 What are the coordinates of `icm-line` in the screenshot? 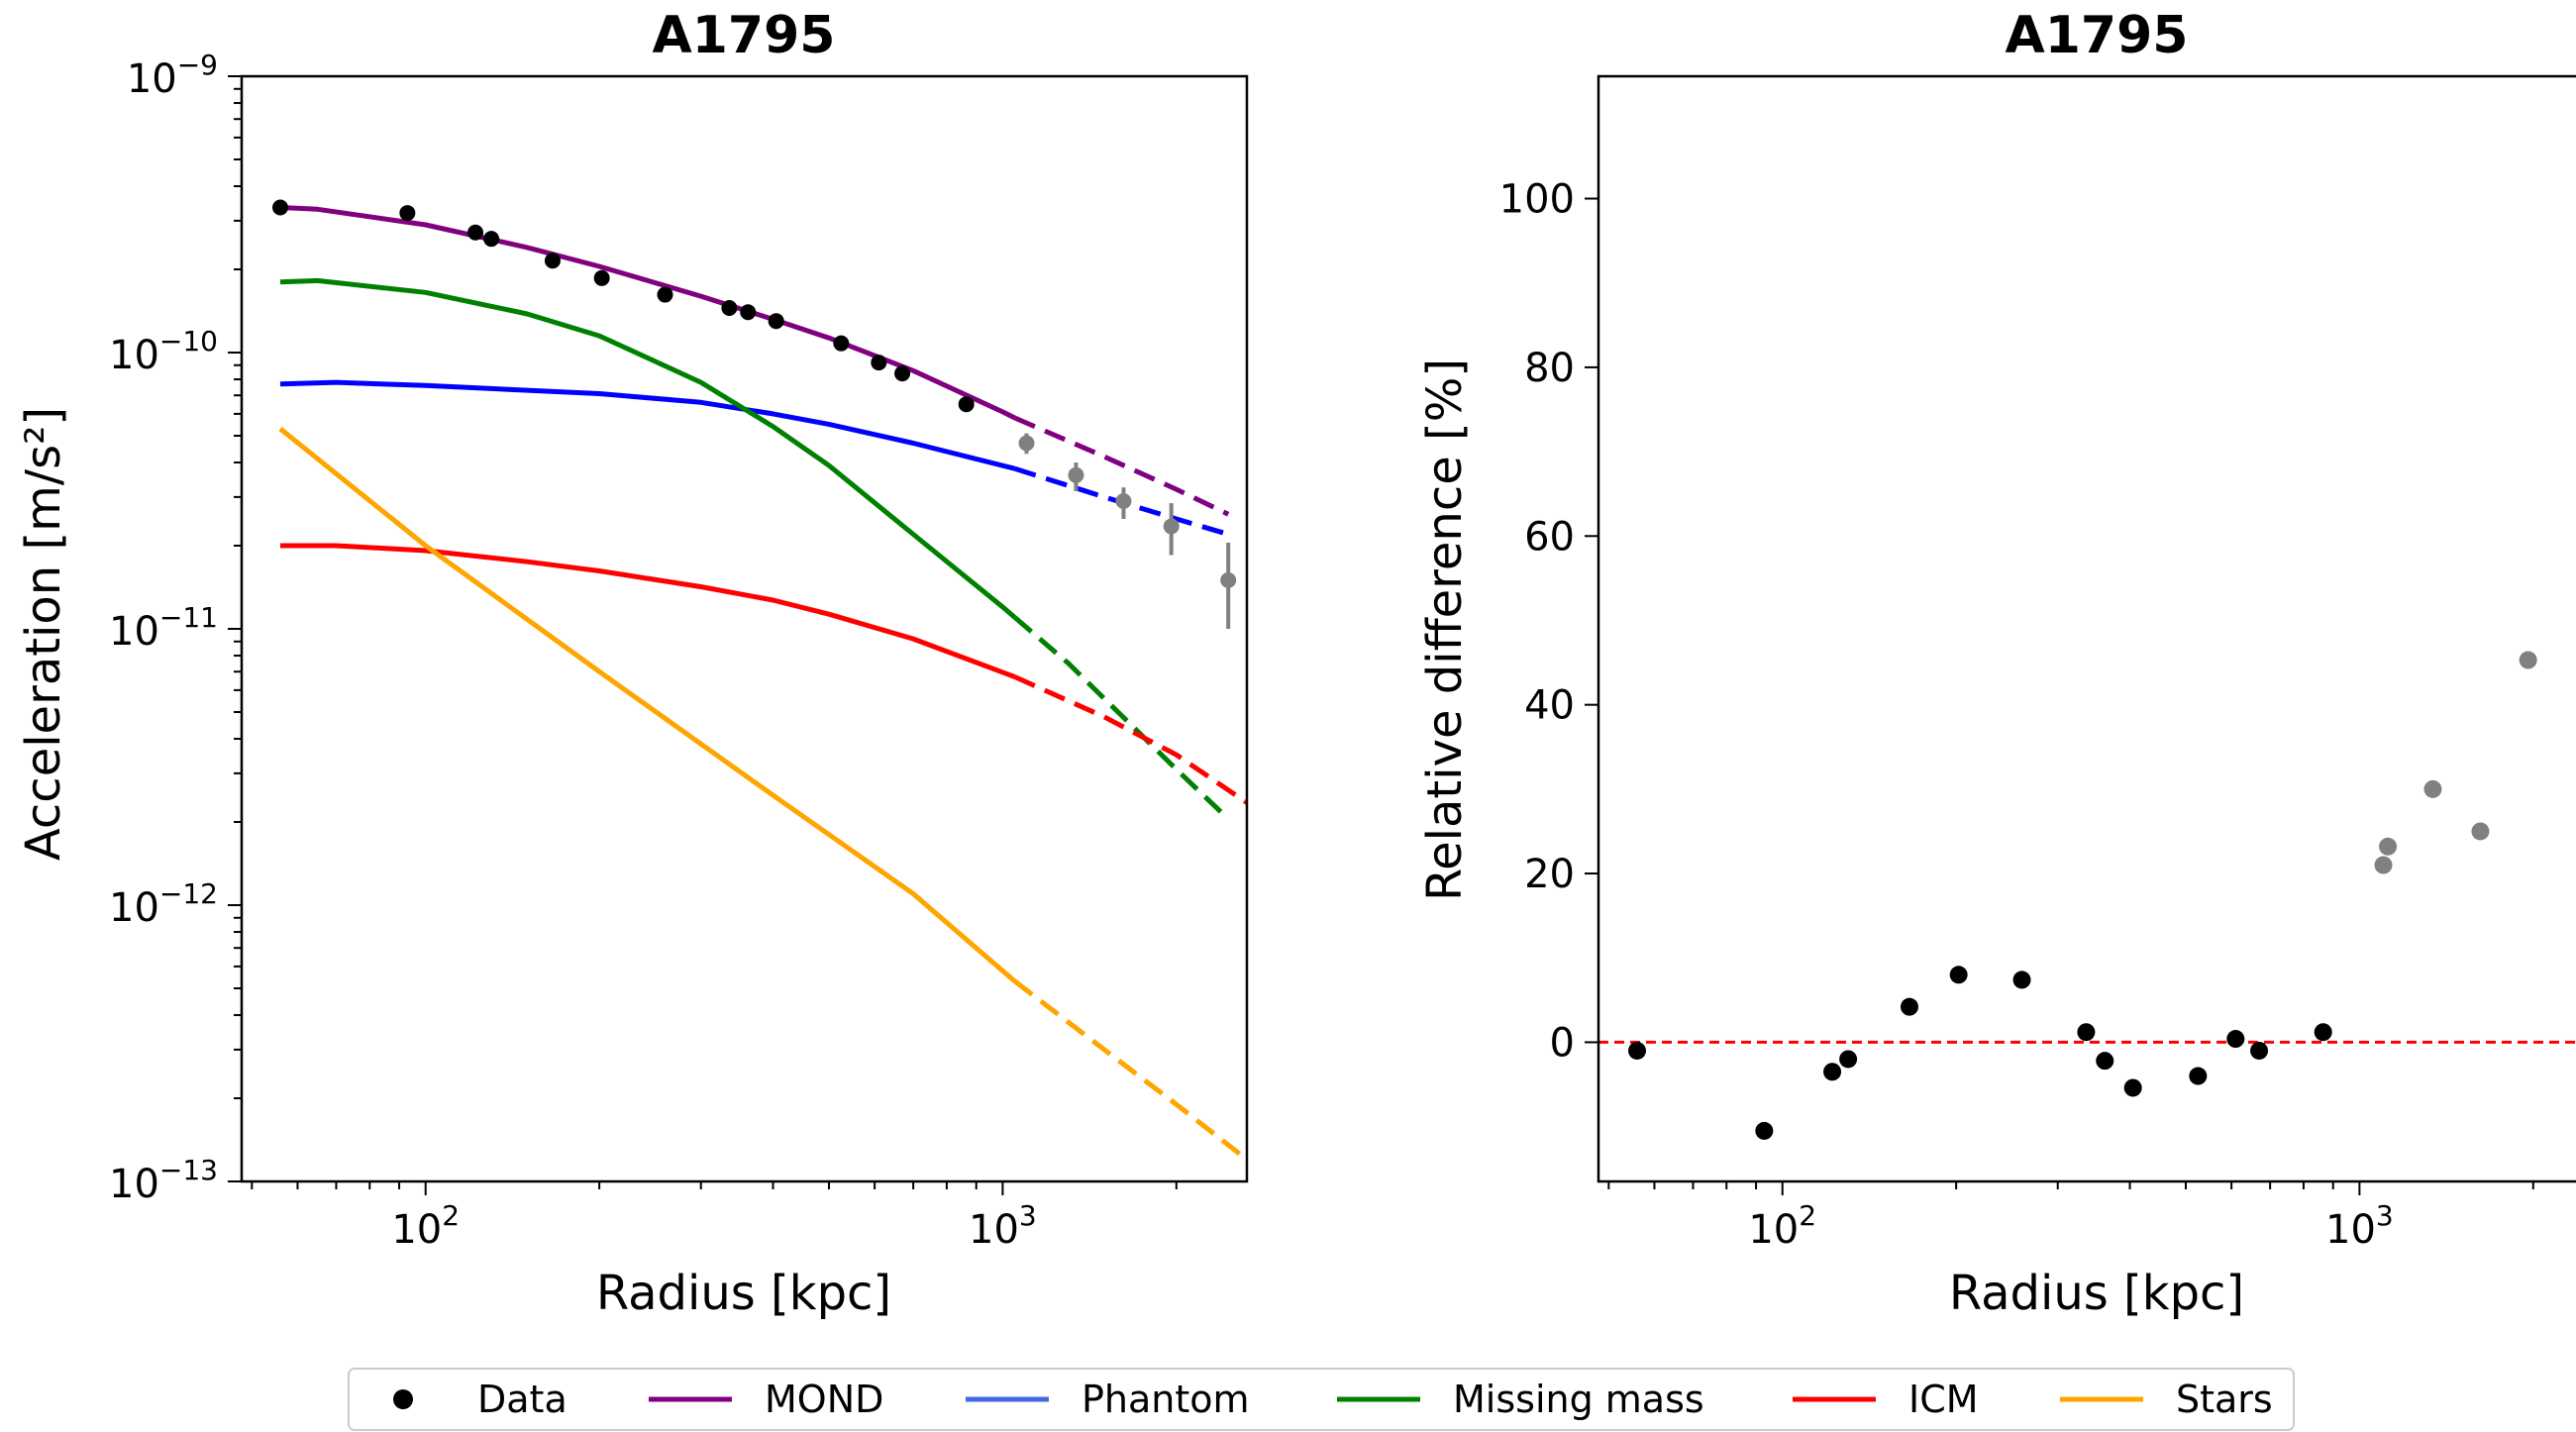 It's located at (648, 611).